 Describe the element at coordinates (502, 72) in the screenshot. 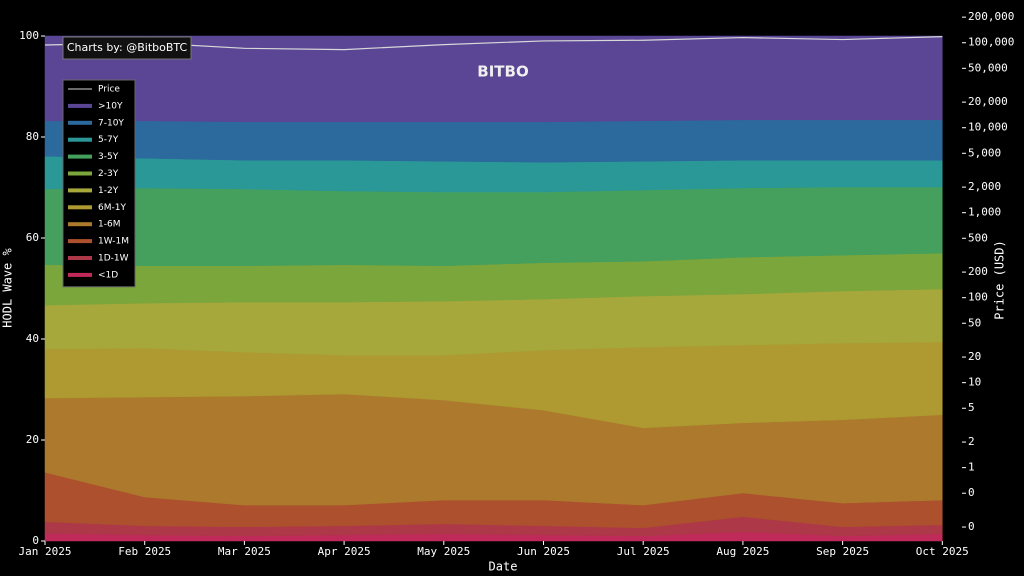

I see `logo: BITBO` at that location.